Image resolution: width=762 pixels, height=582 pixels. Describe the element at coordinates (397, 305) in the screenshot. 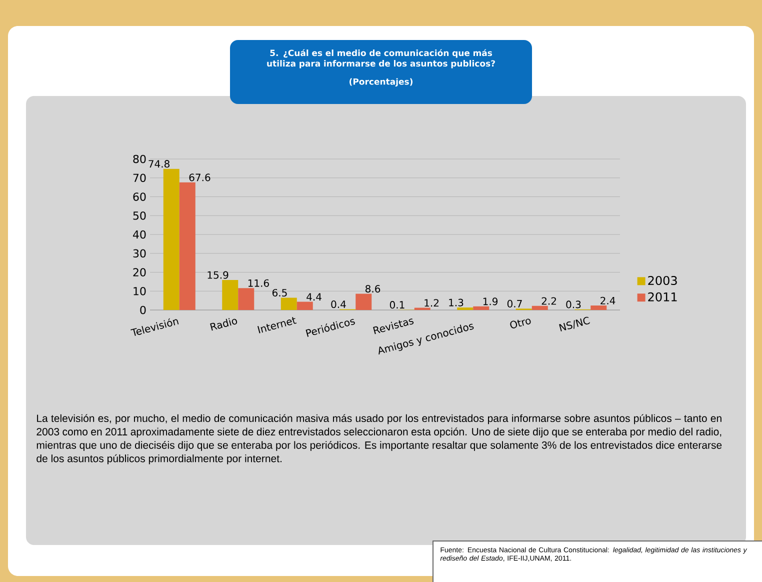

I see `data-label: 0.1` at that location.